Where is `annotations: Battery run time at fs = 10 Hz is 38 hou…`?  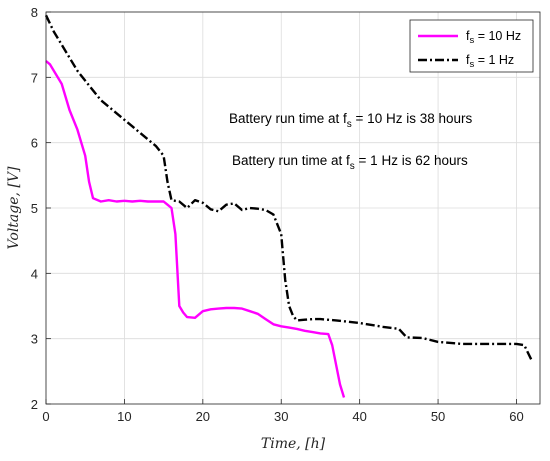 annotations: Battery run time at fs = 10 Hz is 38 hou… is located at coordinates (350, 141).